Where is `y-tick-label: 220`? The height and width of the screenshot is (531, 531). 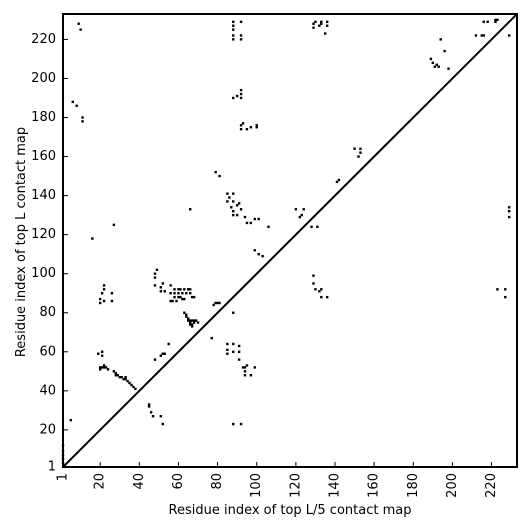
y-tick-label: 220 is located at coordinates (43, 39).